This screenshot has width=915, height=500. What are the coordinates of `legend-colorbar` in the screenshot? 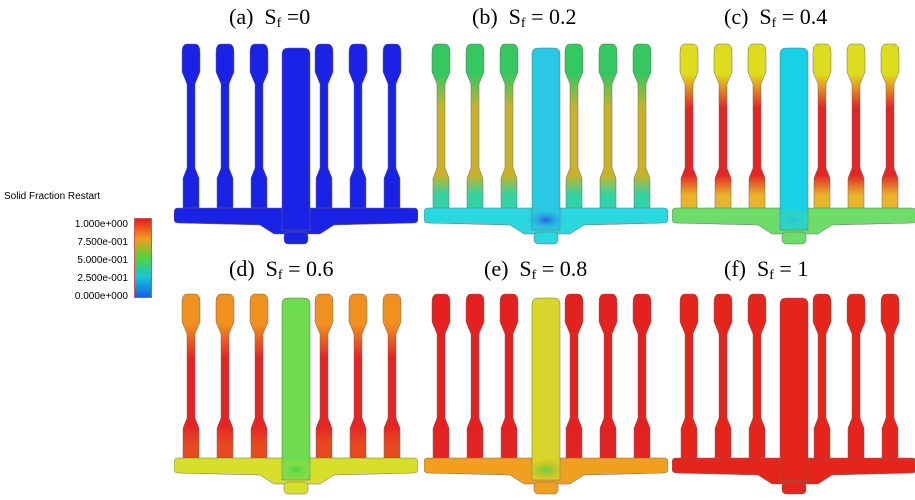 It's located at (143, 258).